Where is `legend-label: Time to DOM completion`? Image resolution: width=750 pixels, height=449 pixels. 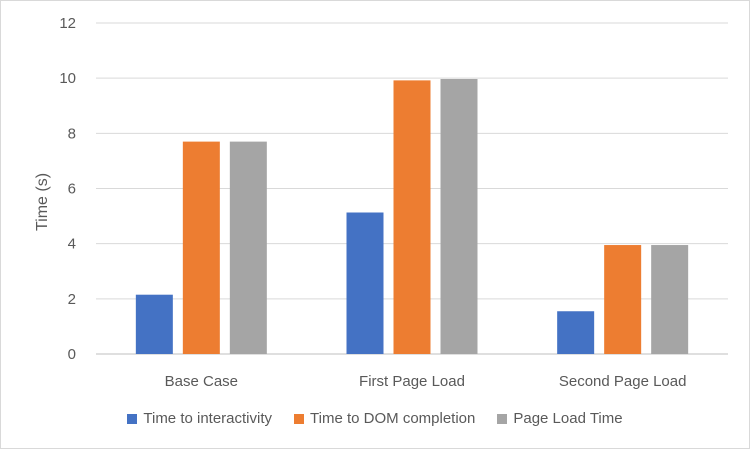 legend-label: Time to DOM completion is located at coordinates (393, 418).